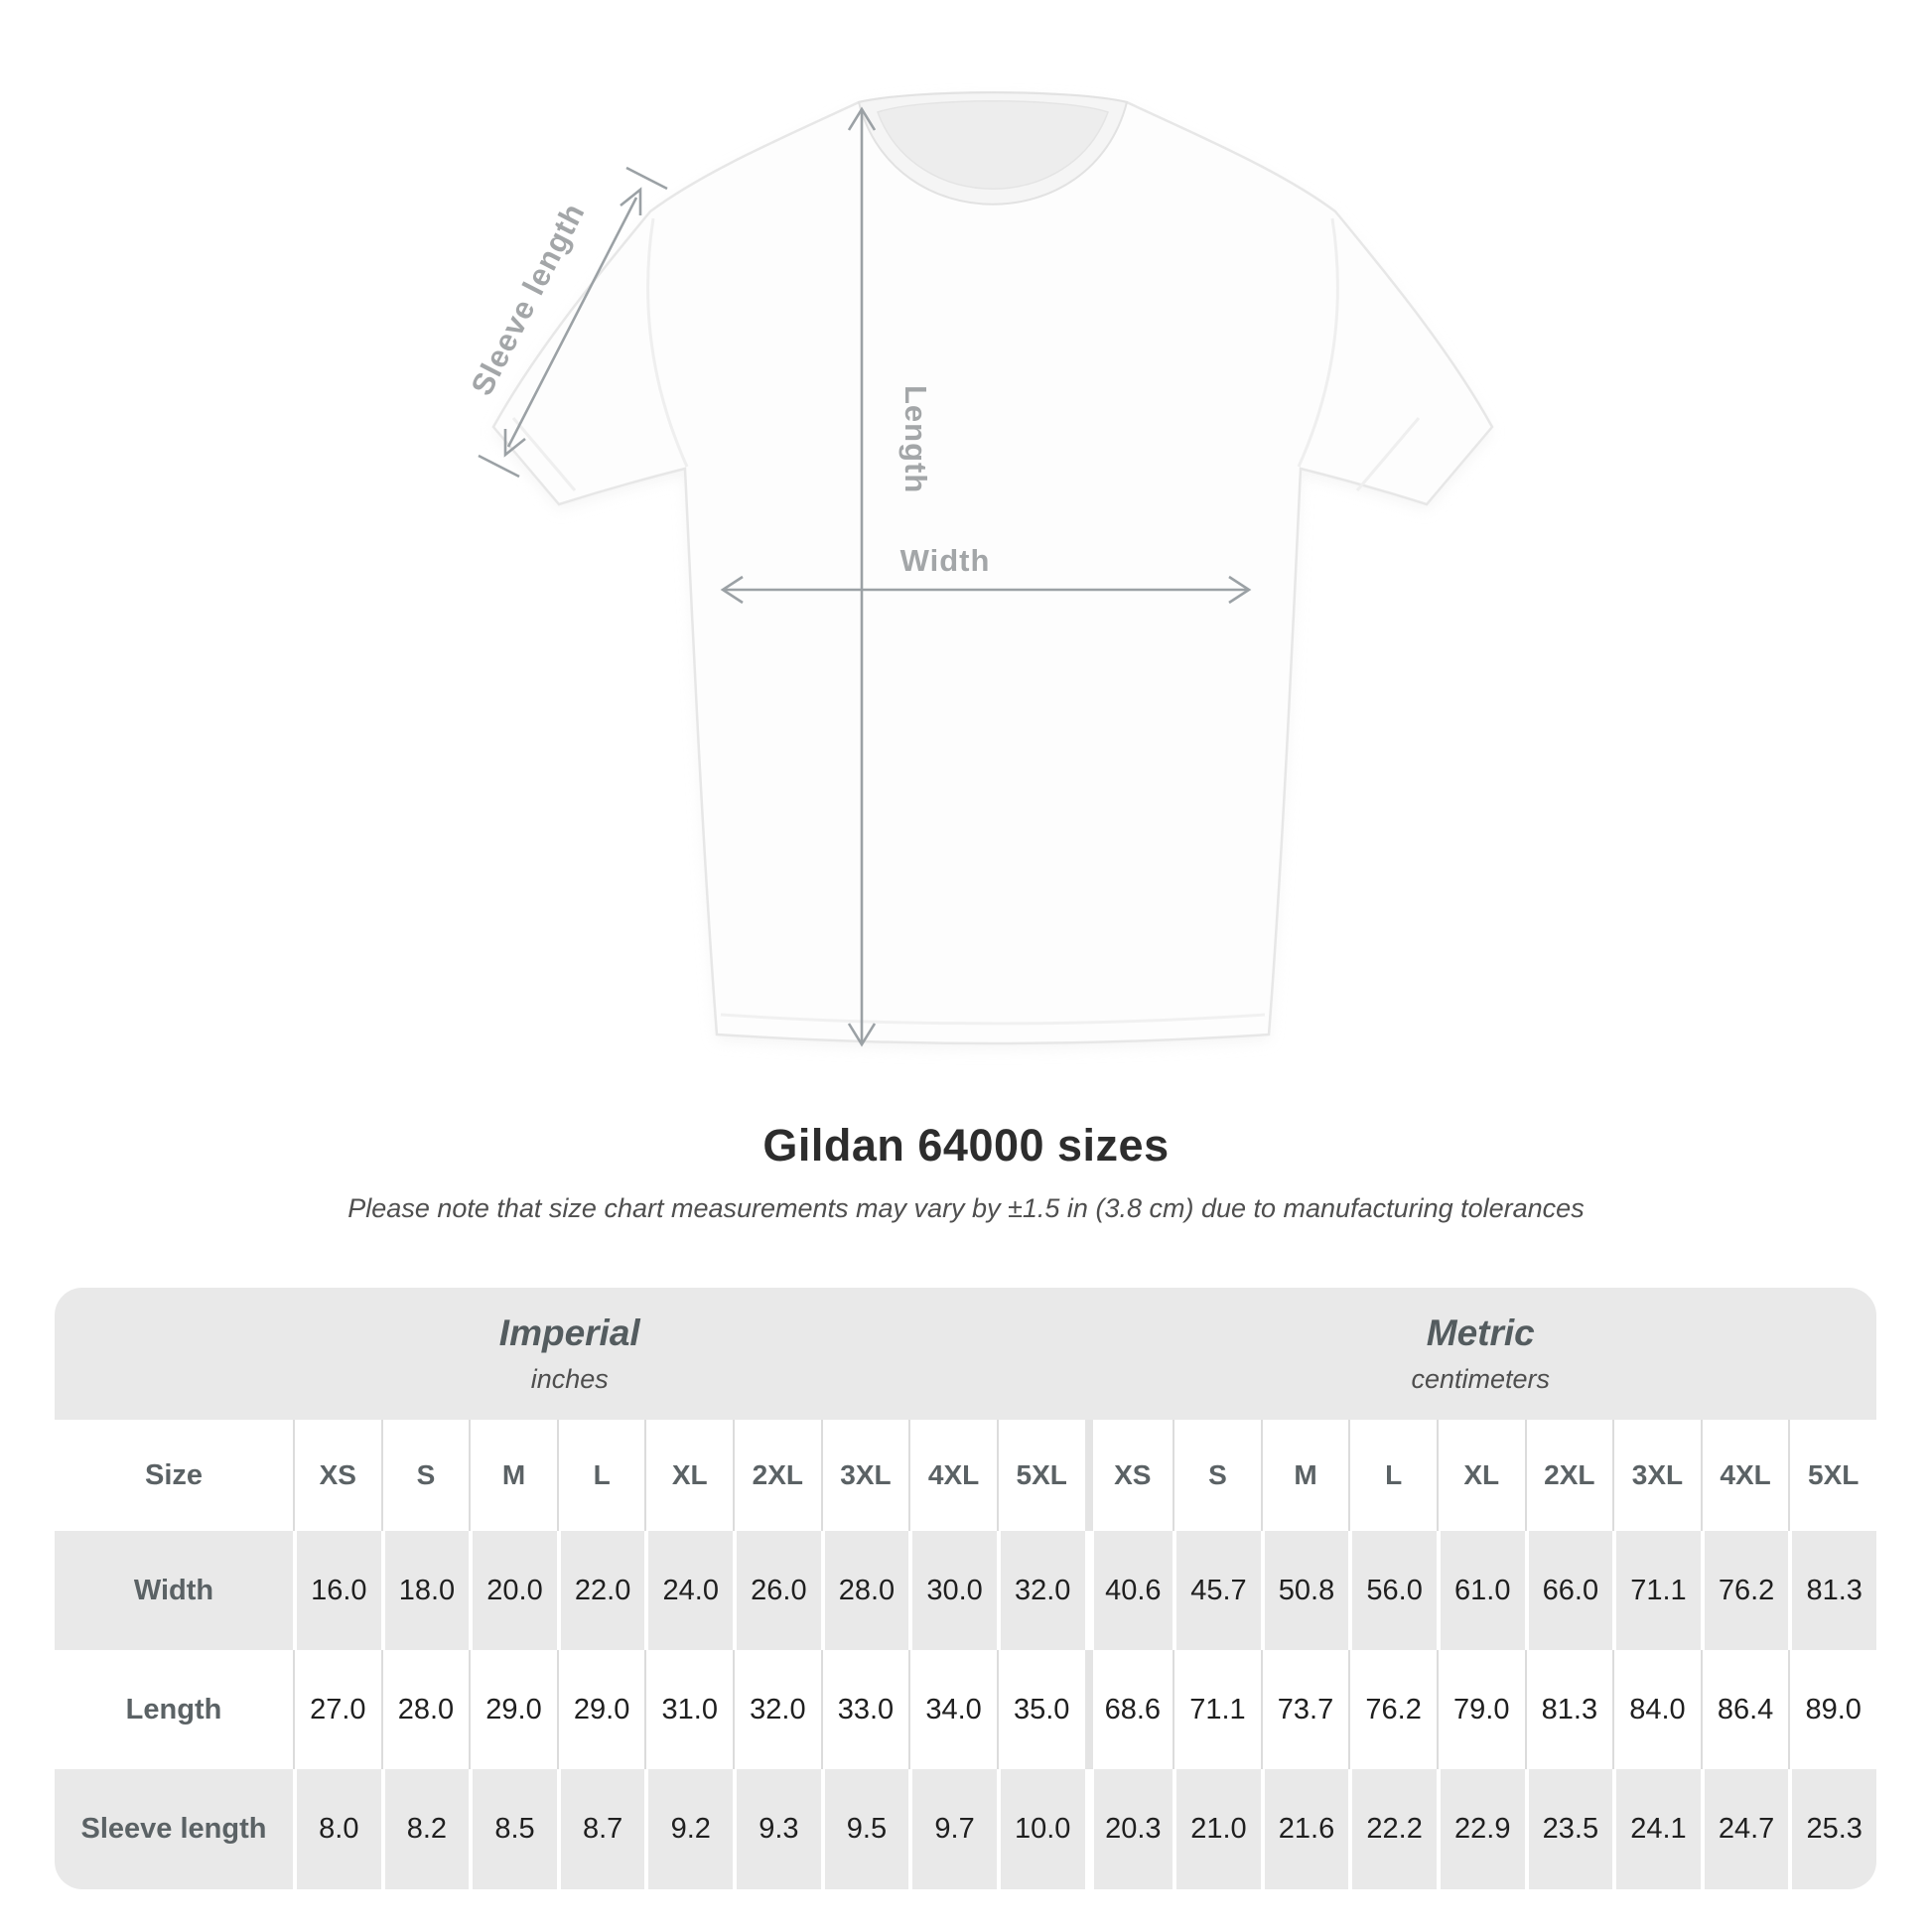 The width and height of the screenshot is (1932, 1932). I want to click on table-cell: 45.7, so click(1217, 1591).